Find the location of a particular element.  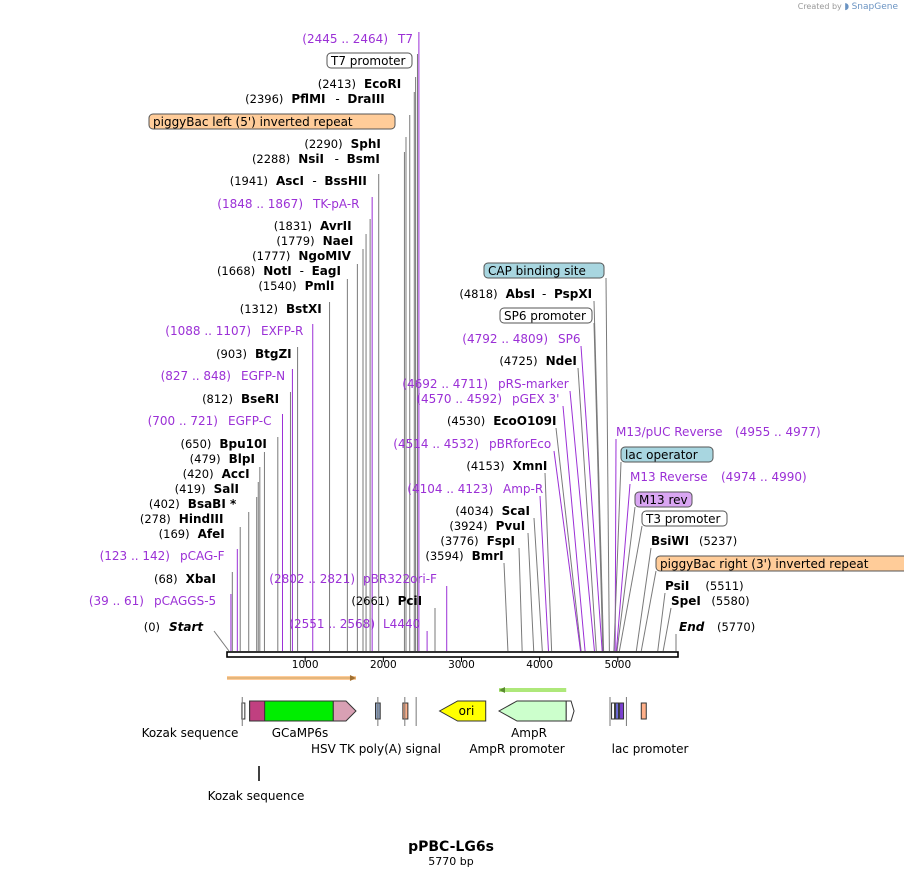

feature-name: pBRforEco is located at coordinates (520, 444).